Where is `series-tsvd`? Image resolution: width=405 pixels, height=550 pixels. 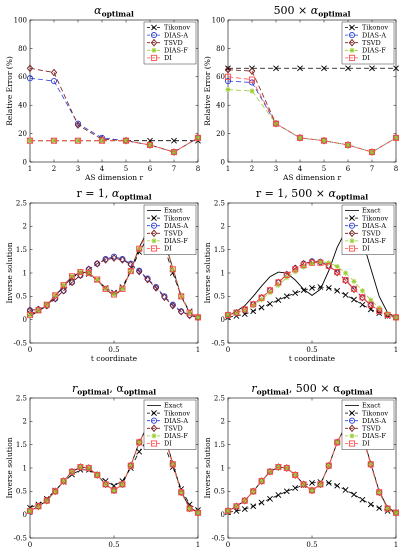 series-tsvd is located at coordinates (114, 288).